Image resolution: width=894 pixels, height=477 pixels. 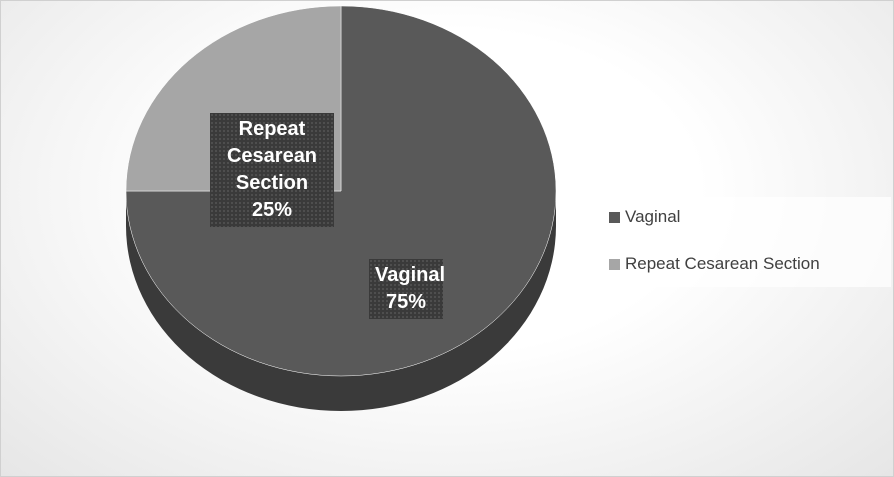 I want to click on data-label-value: 75%, so click(x=406, y=302).